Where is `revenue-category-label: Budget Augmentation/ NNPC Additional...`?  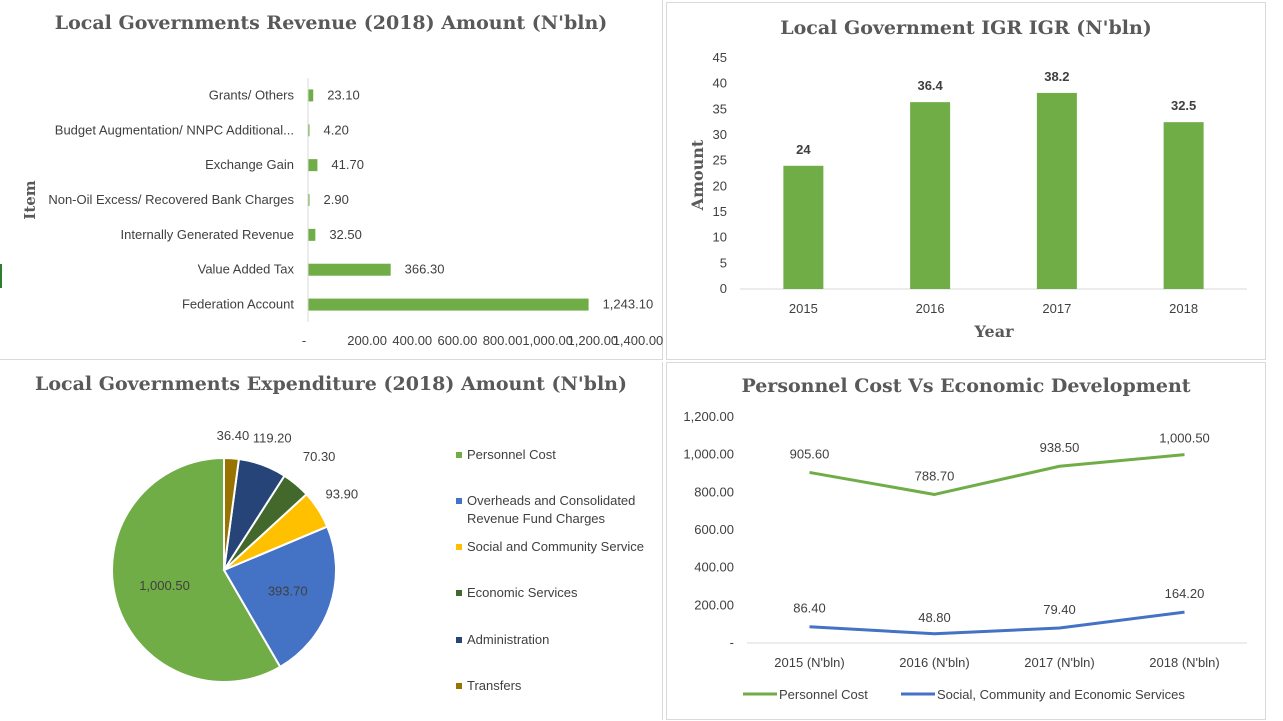 revenue-category-label: Budget Augmentation/ NNPC Additional... is located at coordinates (174, 129).